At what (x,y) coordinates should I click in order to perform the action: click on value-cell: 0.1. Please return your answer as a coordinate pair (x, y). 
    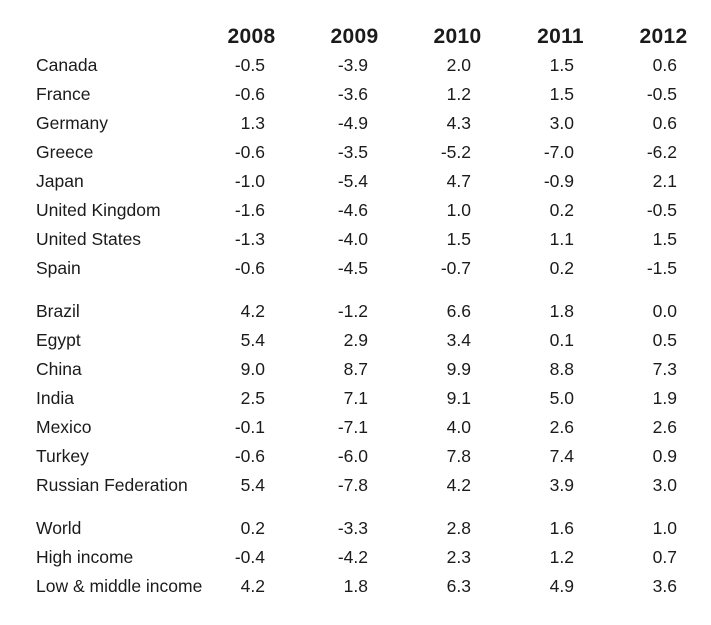
    Looking at the image, I should click on (561, 339).